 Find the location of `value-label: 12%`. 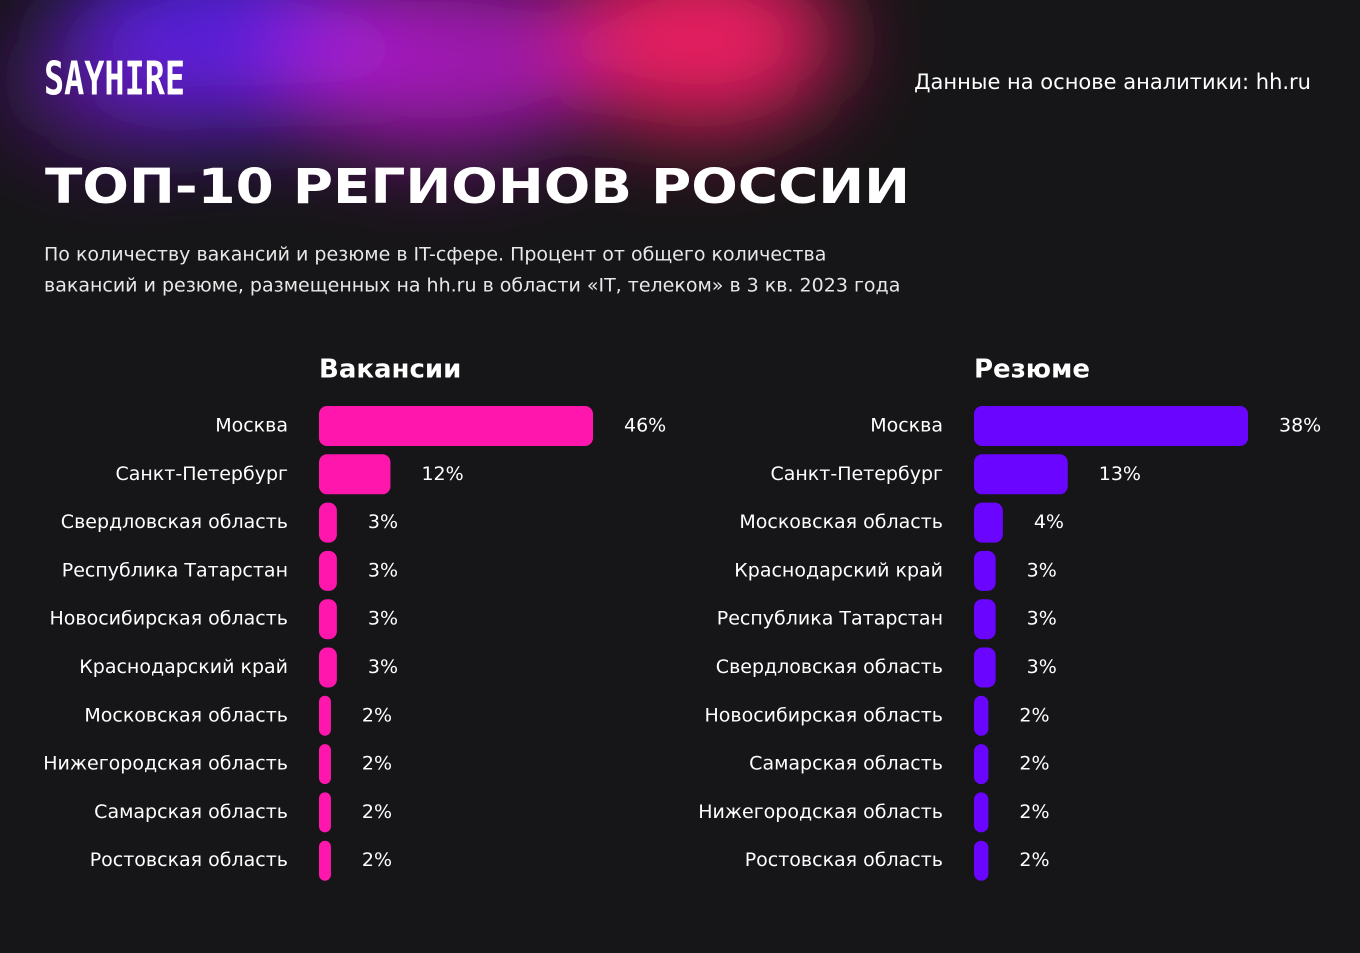

value-label: 12% is located at coordinates (442, 474).